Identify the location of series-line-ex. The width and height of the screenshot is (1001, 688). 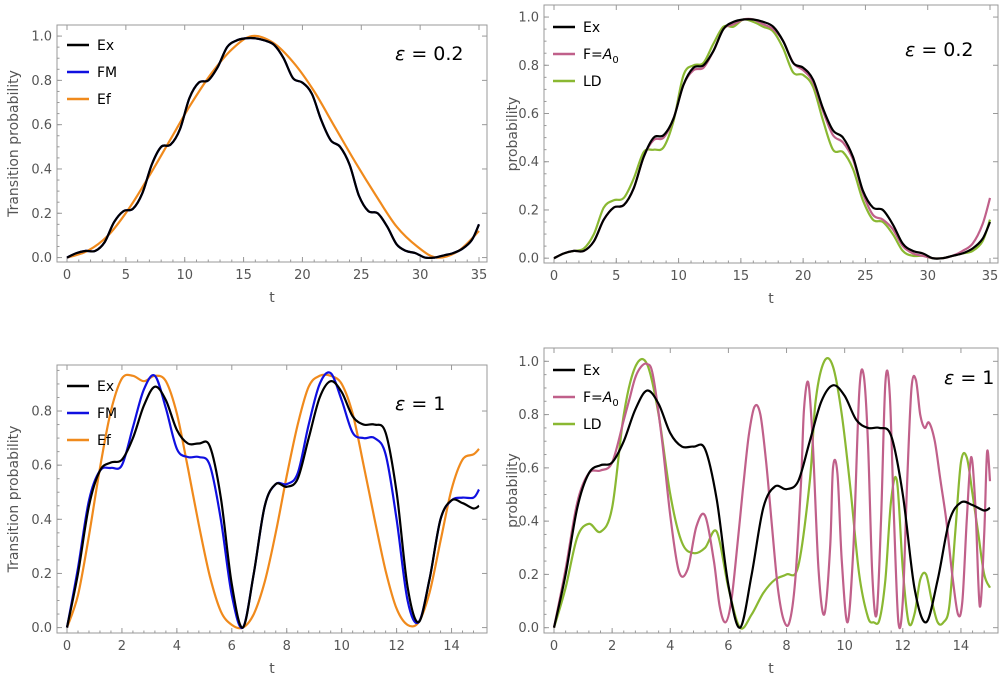
(273, 148).